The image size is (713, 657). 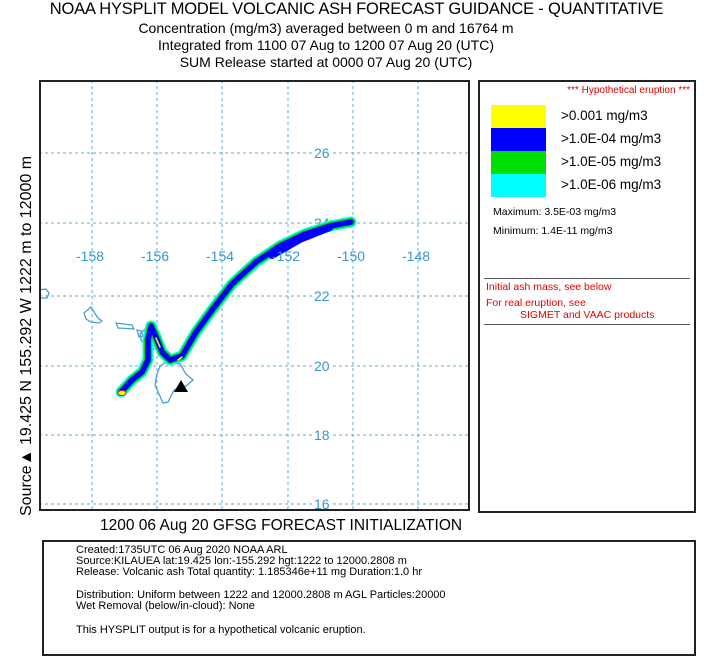 I want to click on svg-text: 22, so click(x=322, y=296).